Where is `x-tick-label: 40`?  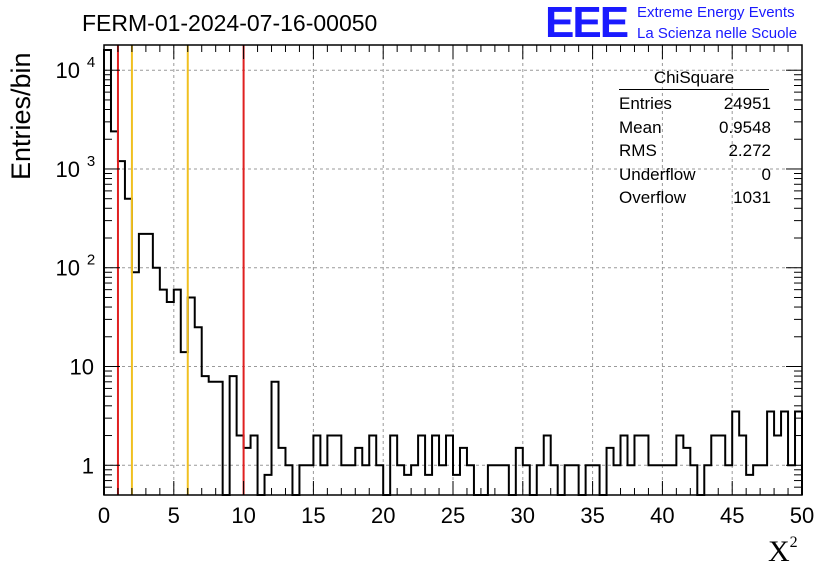
x-tick-label: 40 is located at coordinates (662, 515).